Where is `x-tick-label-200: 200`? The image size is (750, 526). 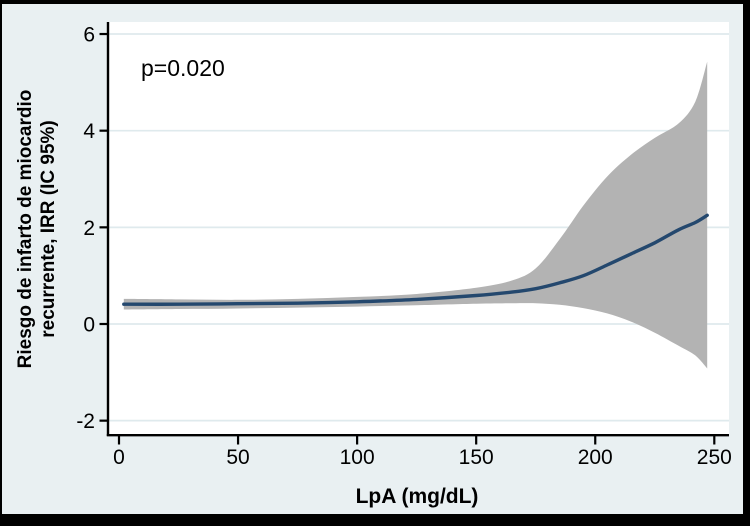 x-tick-label-200: 200 is located at coordinates (595, 457).